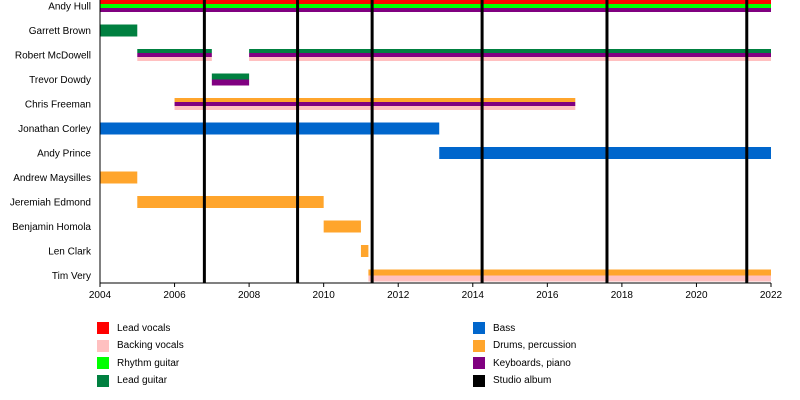 This screenshot has width=800, height=400. Describe the element at coordinates (54, 129) in the screenshot. I see `member-label: Jonathan Corley` at that location.